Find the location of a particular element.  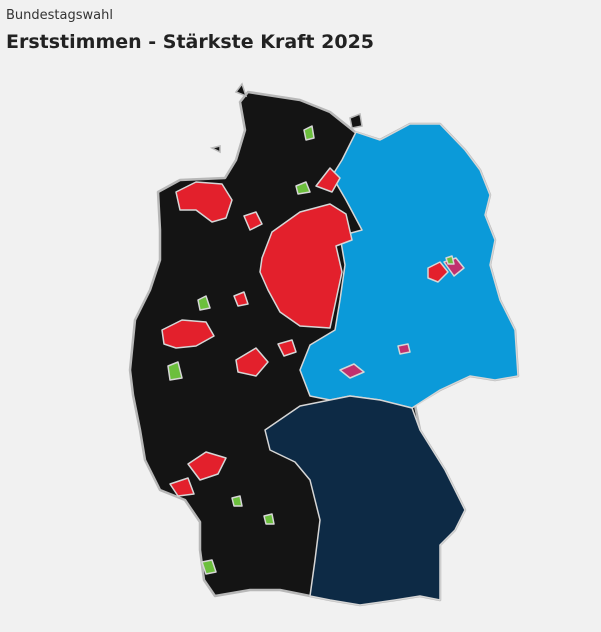

subtitle: Bundestagswahl is located at coordinates (59, 15).